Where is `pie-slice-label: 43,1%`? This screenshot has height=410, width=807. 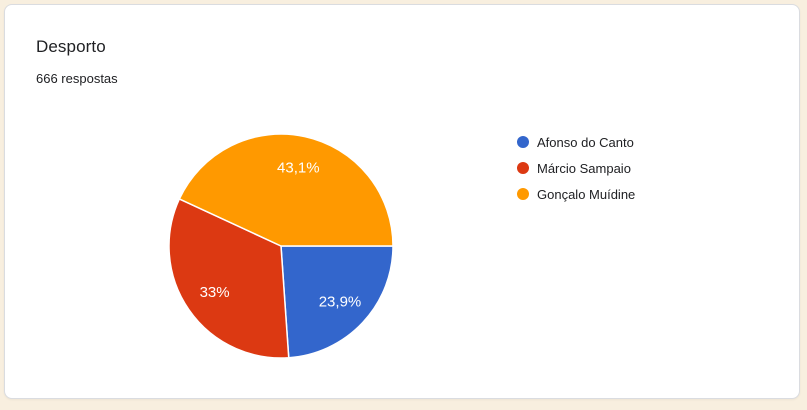
pie-slice-label: 43,1% is located at coordinates (298, 167).